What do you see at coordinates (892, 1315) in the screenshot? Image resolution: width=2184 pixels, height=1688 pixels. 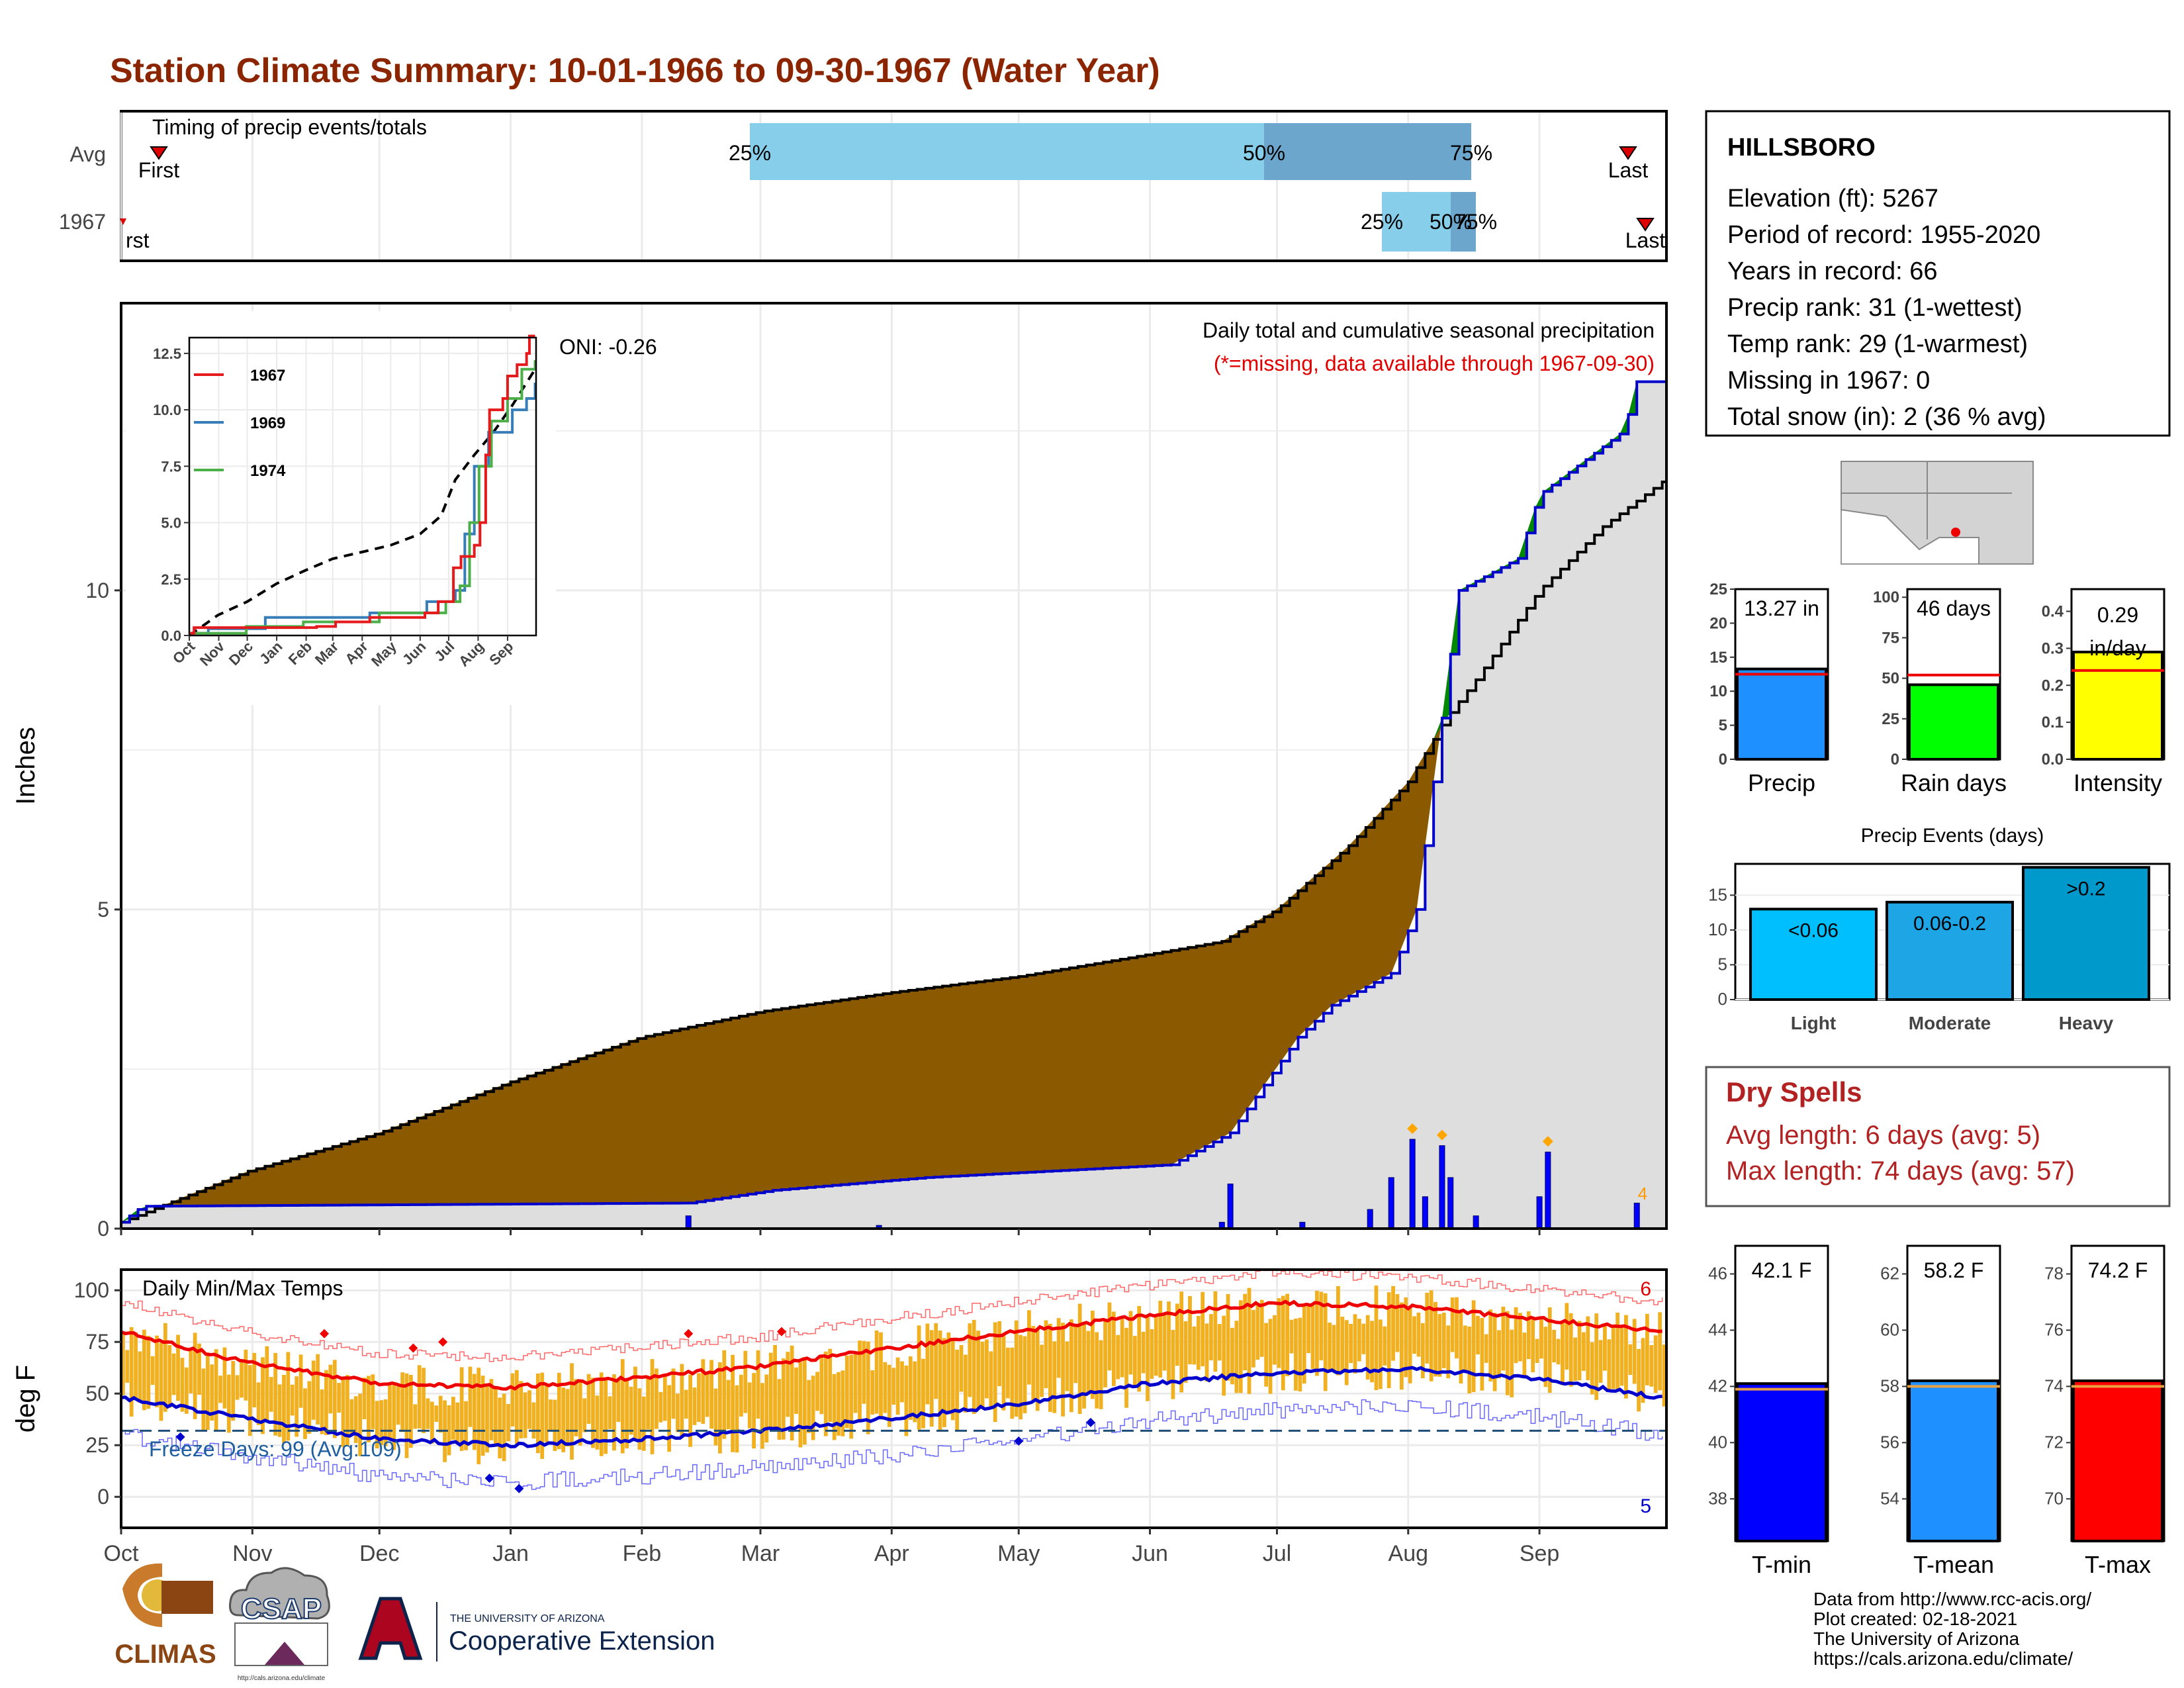 I see `record-max-line` at bounding box center [892, 1315].